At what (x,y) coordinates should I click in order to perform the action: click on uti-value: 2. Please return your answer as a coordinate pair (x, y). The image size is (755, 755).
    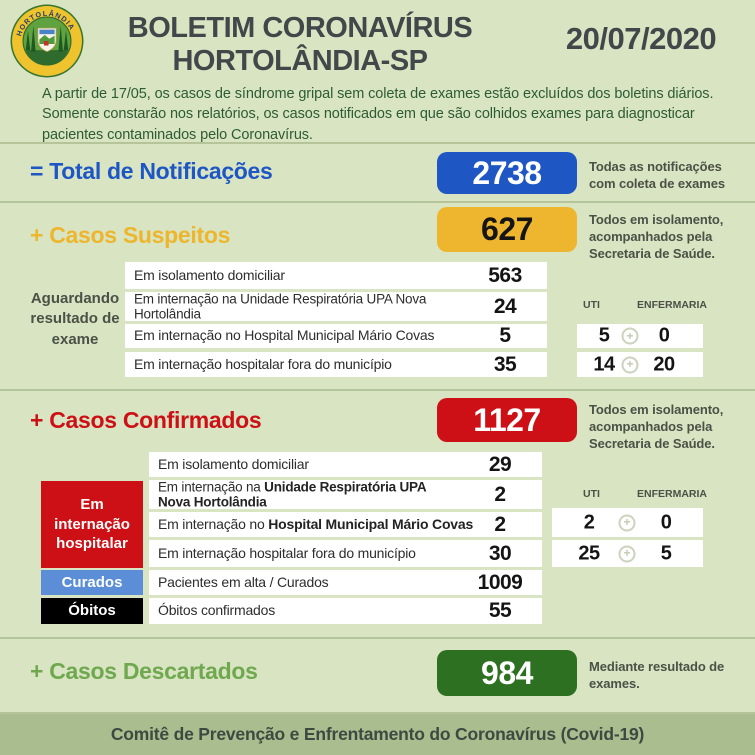
    Looking at the image, I should click on (589, 522).